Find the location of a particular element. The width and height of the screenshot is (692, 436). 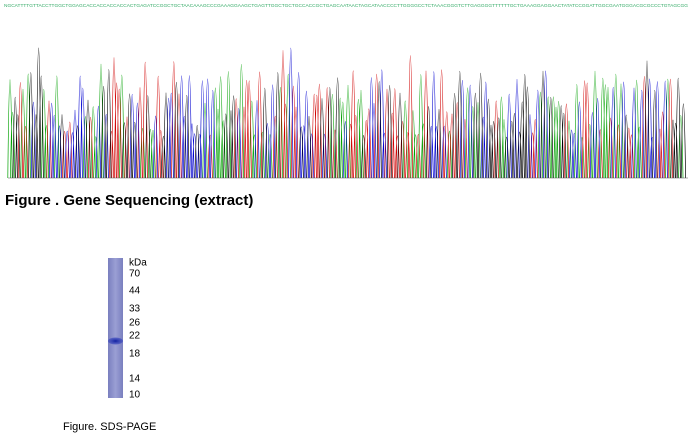

gel-lane is located at coordinates (115, 328).